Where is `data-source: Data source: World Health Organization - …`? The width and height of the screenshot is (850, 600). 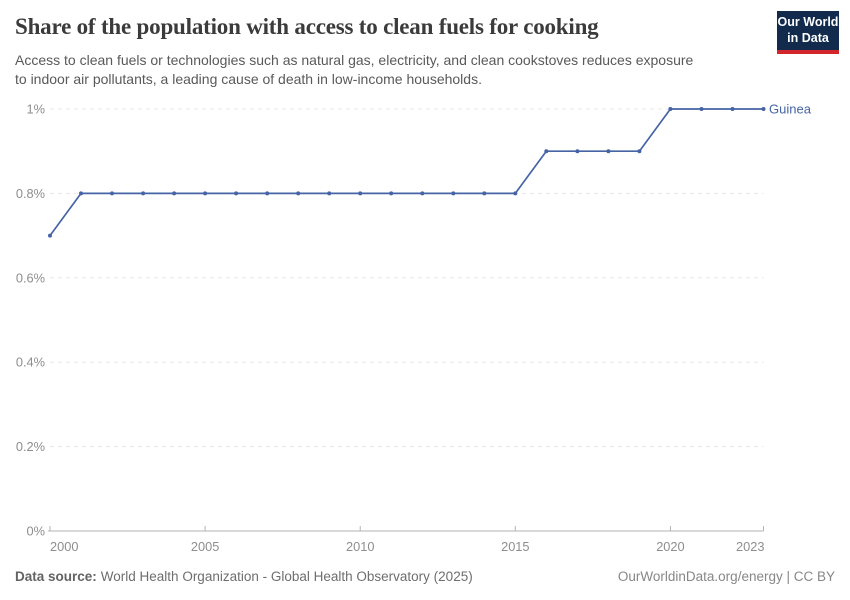
data-source: Data source: World Health Organization - … is located at coordinates (244, 576).